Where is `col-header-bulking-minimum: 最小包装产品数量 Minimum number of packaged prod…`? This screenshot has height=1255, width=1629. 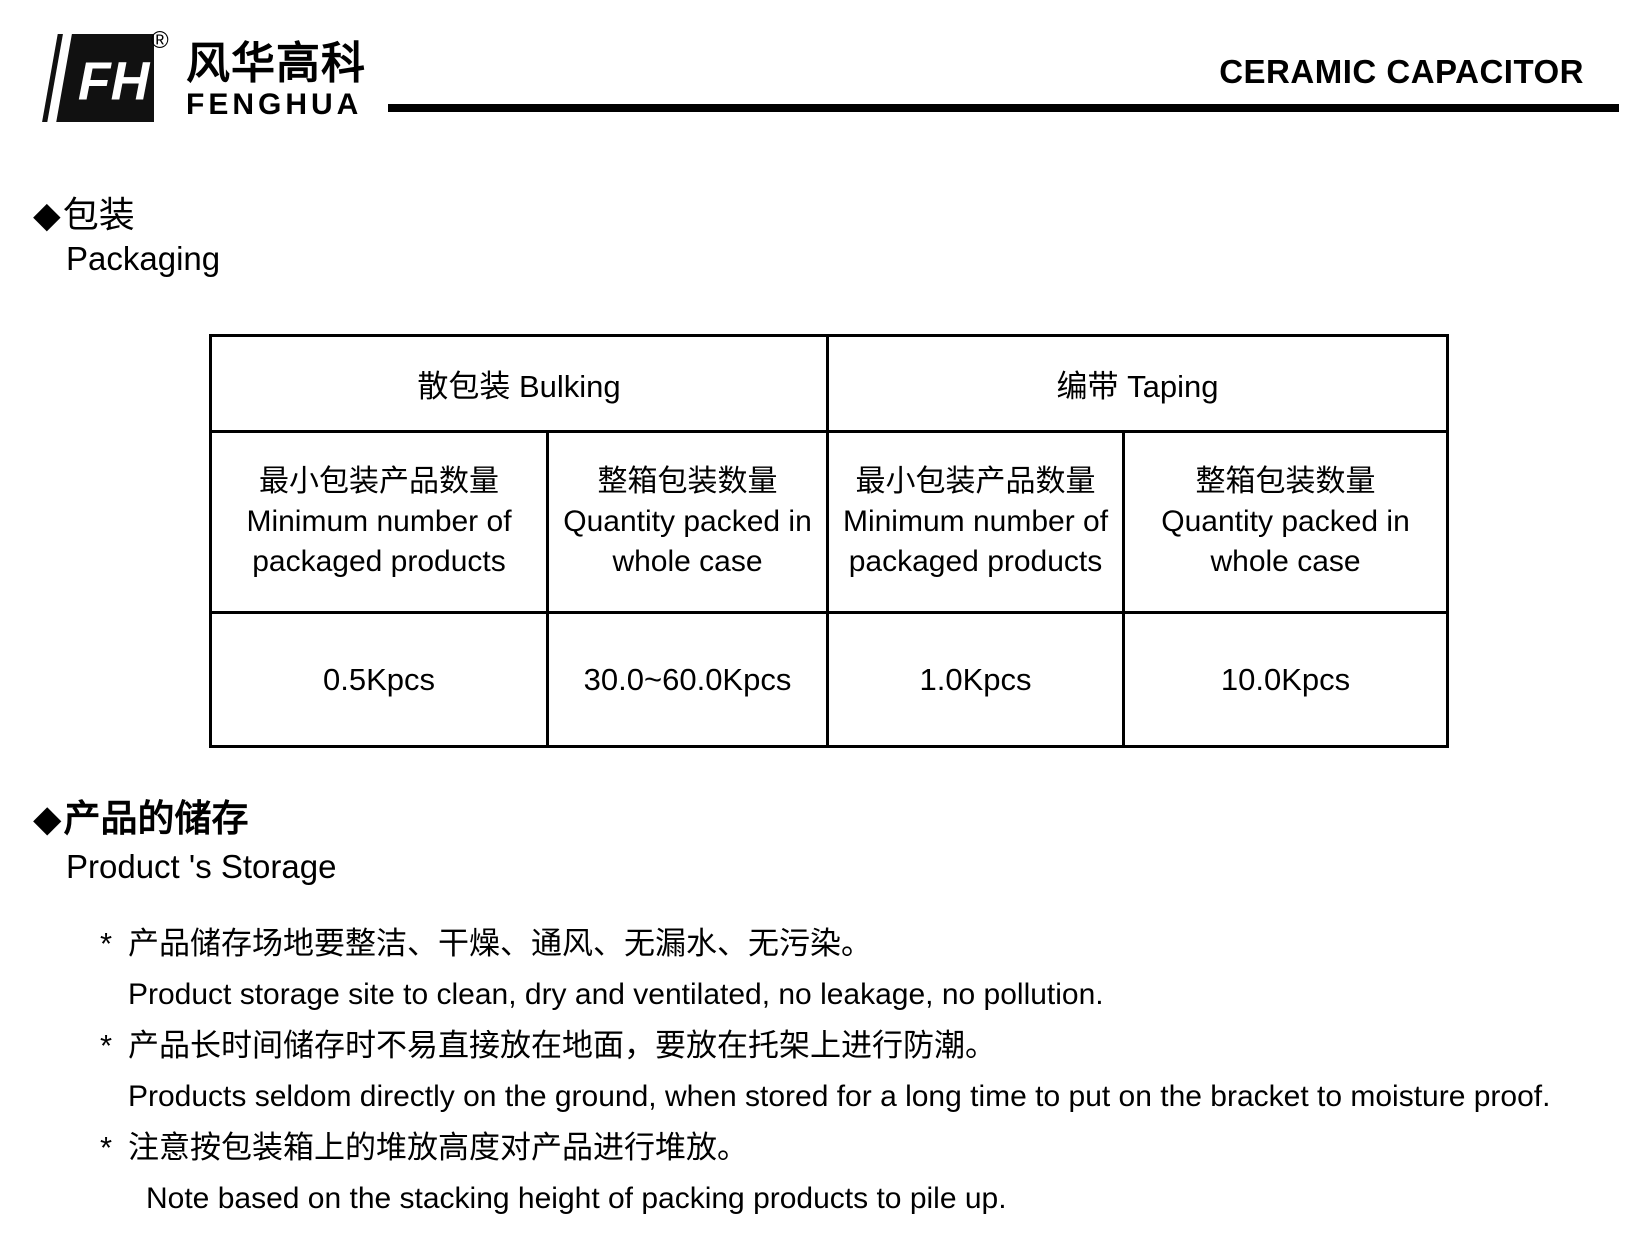
col-header-bulking-minimum: 最小包装产品数量 Minimum number of packaged prod… is located at coordinates (379, 522).